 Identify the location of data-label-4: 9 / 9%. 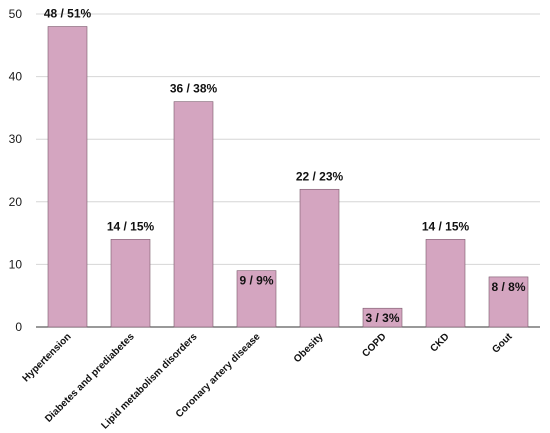
(256, 281).